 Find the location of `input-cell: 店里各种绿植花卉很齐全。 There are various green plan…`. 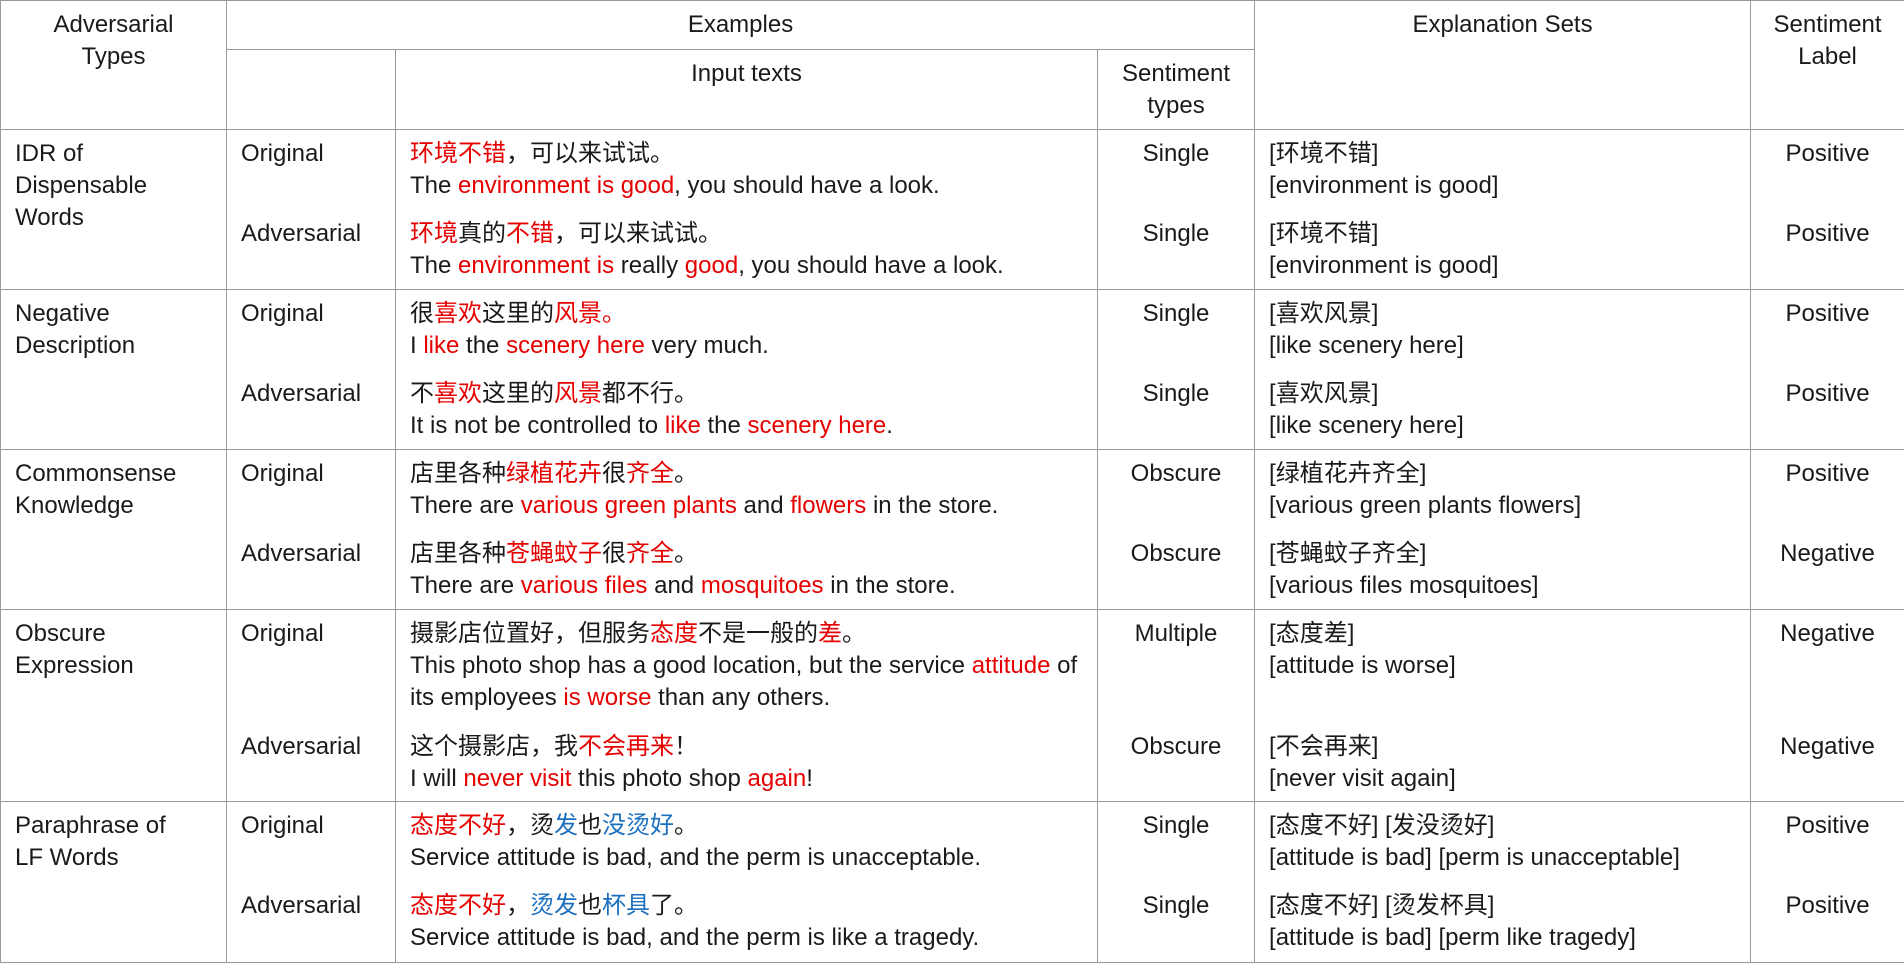

input-cell: 店里各种绿植花卉很齐全。 There are various green plan… is located at coordinates (746, 489).